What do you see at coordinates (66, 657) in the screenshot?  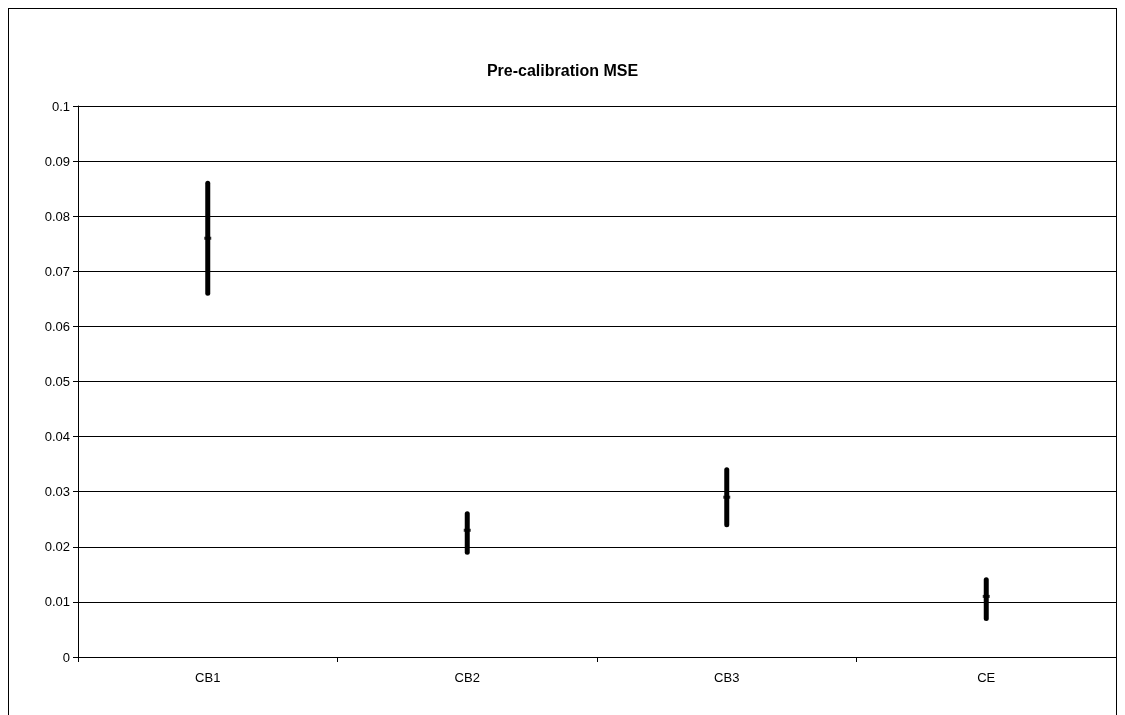 I see `y-tick-label: 0` at bounding box center [66, 657].